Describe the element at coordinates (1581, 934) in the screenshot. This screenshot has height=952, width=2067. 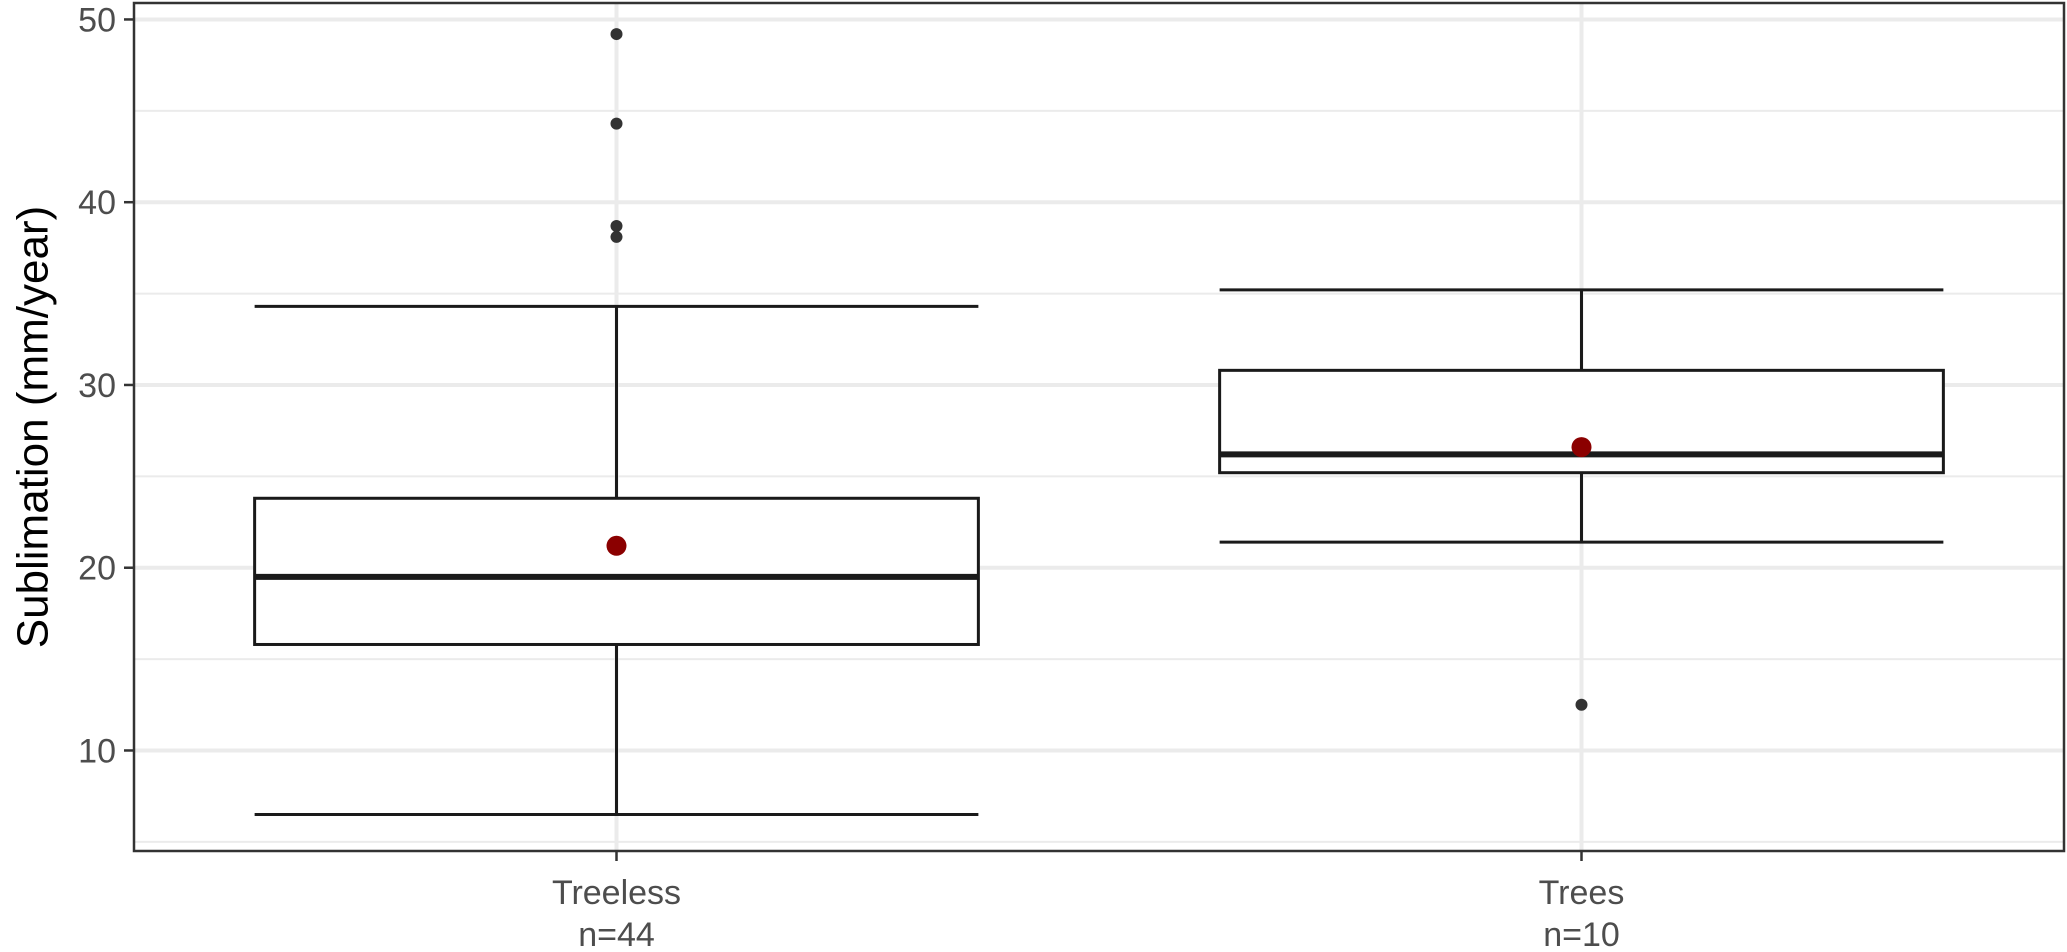
I see `x-tick-sublabel: n=10` at that location.